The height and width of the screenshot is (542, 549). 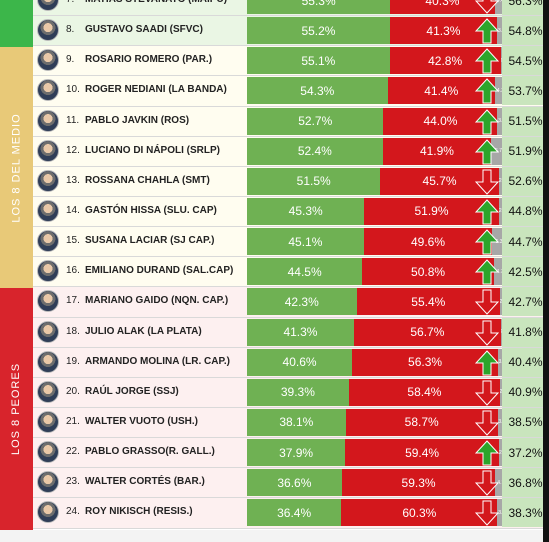 What do you see at coordinates (73, 421) in the screenshot?
I see `rank-number: 21.` at bounding box center [73, 421].